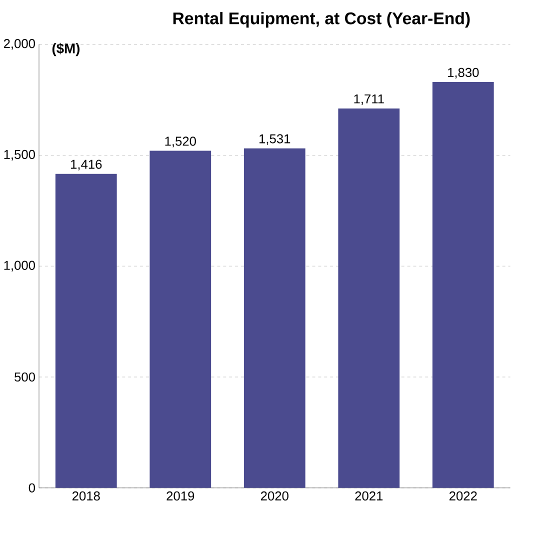  I want to click on y-axis-title: ($M), so click(66, 49).